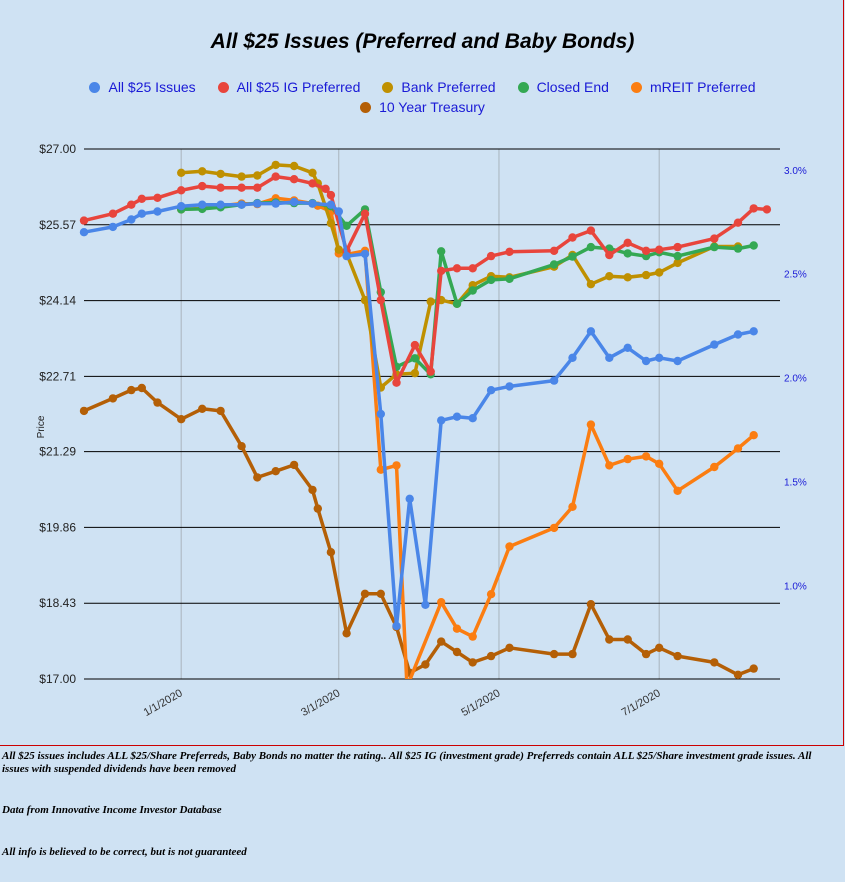  I want to click on legend-item-all-issues: All $25 Issues, so click(142, 87).